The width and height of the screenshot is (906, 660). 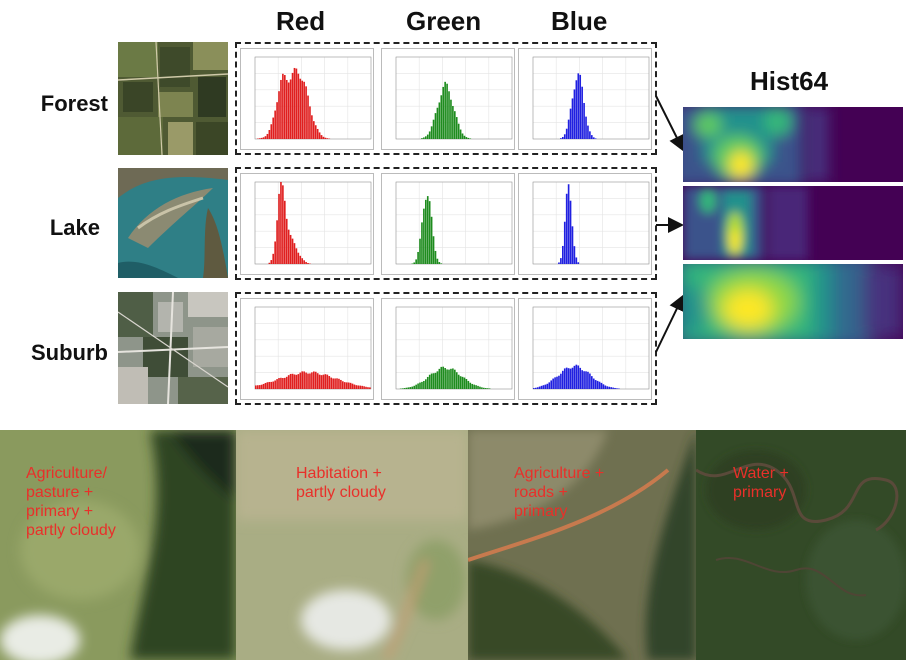 I want to click on header-blue: Blue, so click(x=579, y=21).